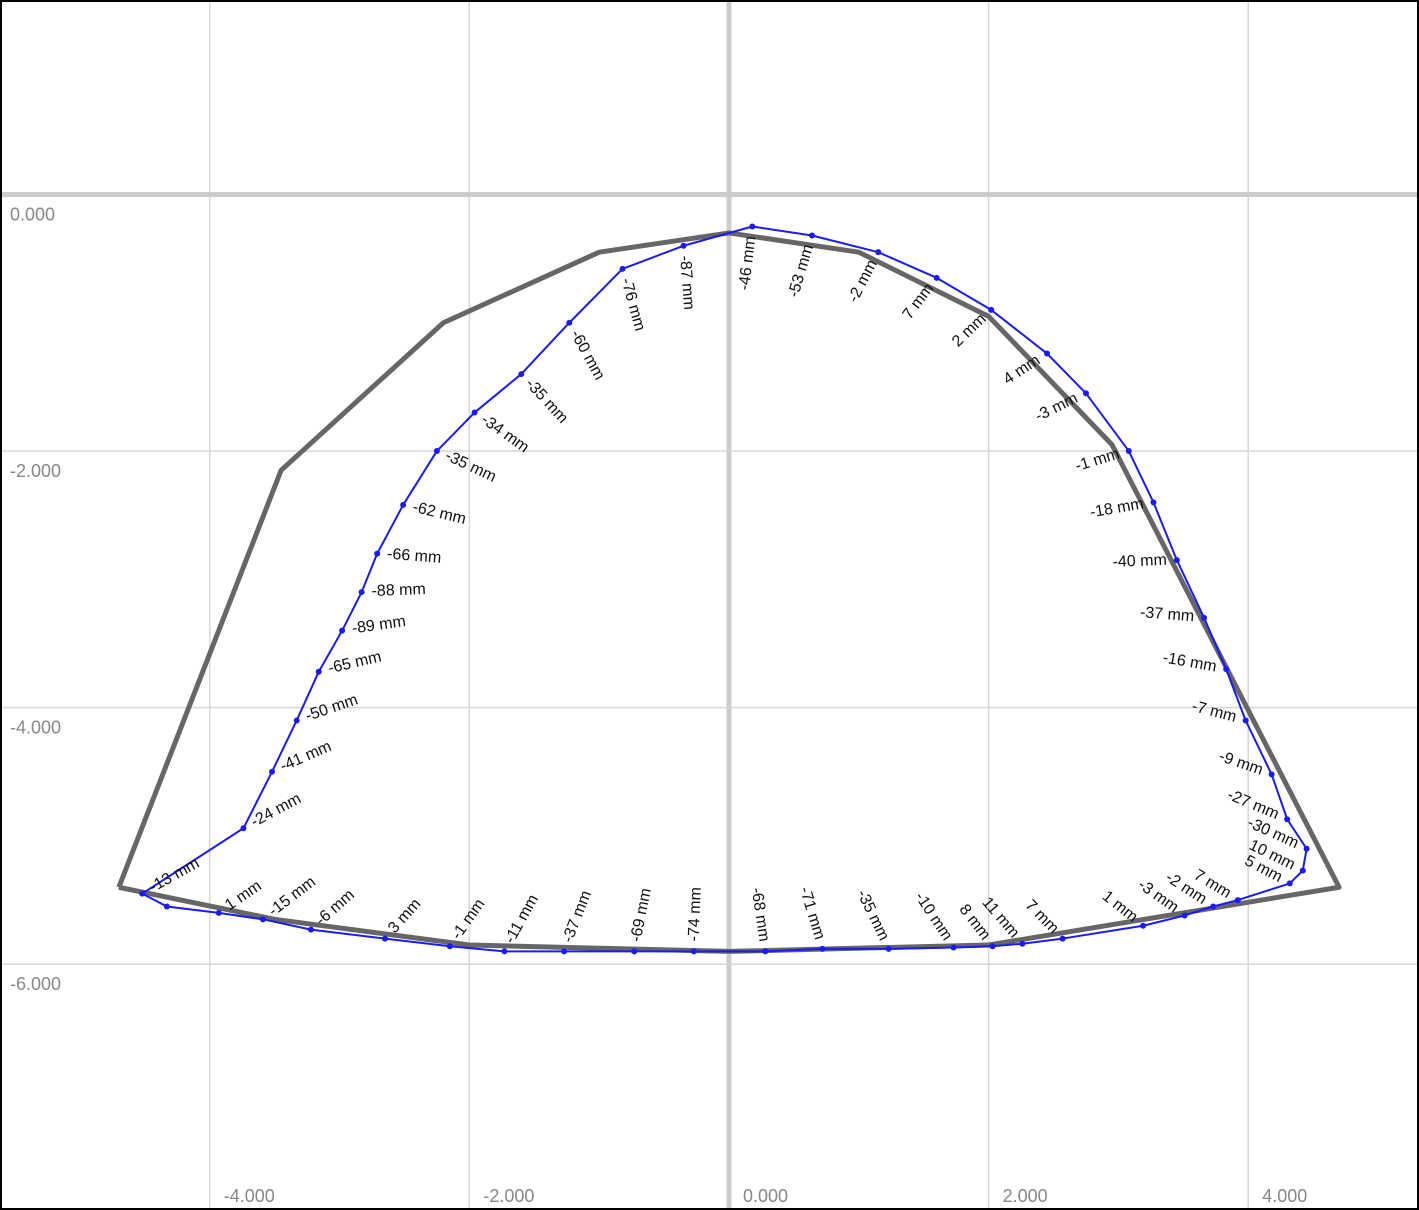 Image resolution: width=1419 pixels, height=1210 pixels. What do you see at coordinates (175, 875) in the screenshot?
I see `deviation-label: -13 mm` at bounding box center [175, 875].